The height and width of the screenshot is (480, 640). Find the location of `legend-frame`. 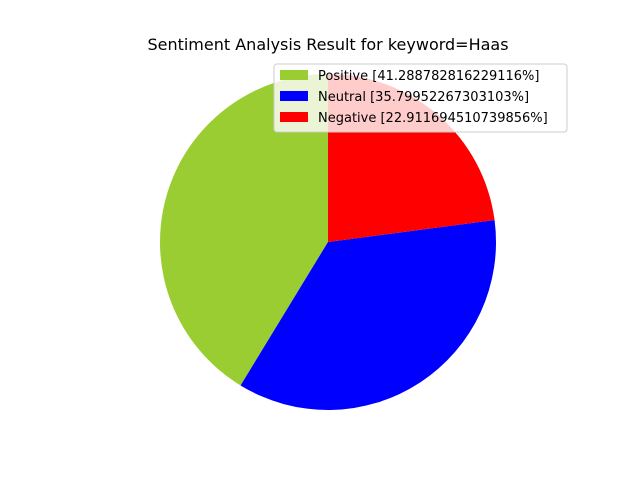

legend-frame is located at coordinates (420, 98).